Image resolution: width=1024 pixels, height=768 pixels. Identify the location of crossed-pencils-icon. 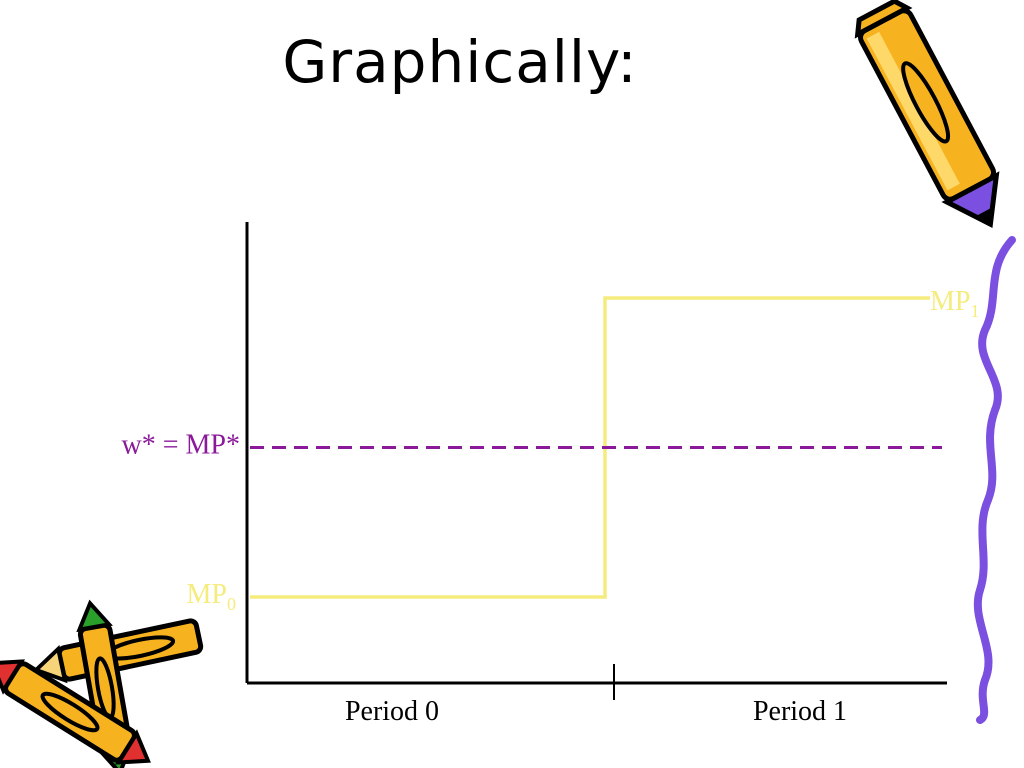
(102, 683).